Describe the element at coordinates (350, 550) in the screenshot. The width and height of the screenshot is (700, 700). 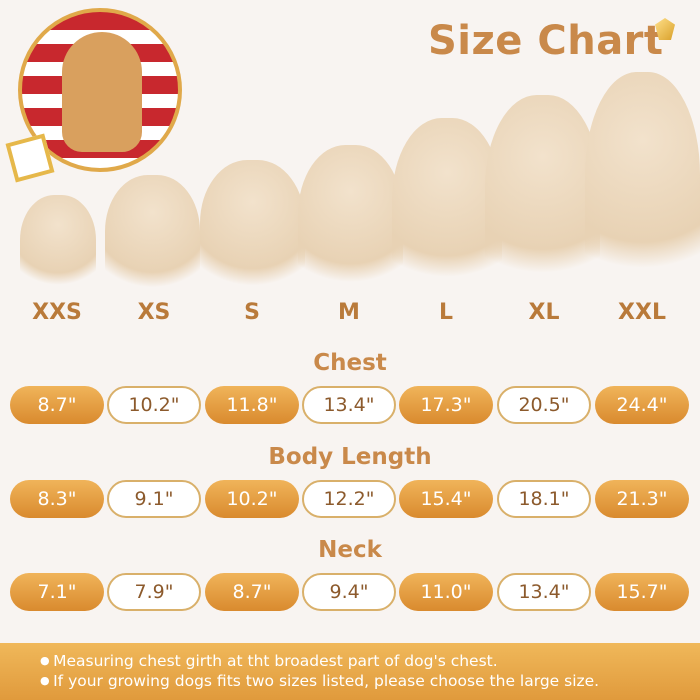
I see `section-heading: Neck` at that location.